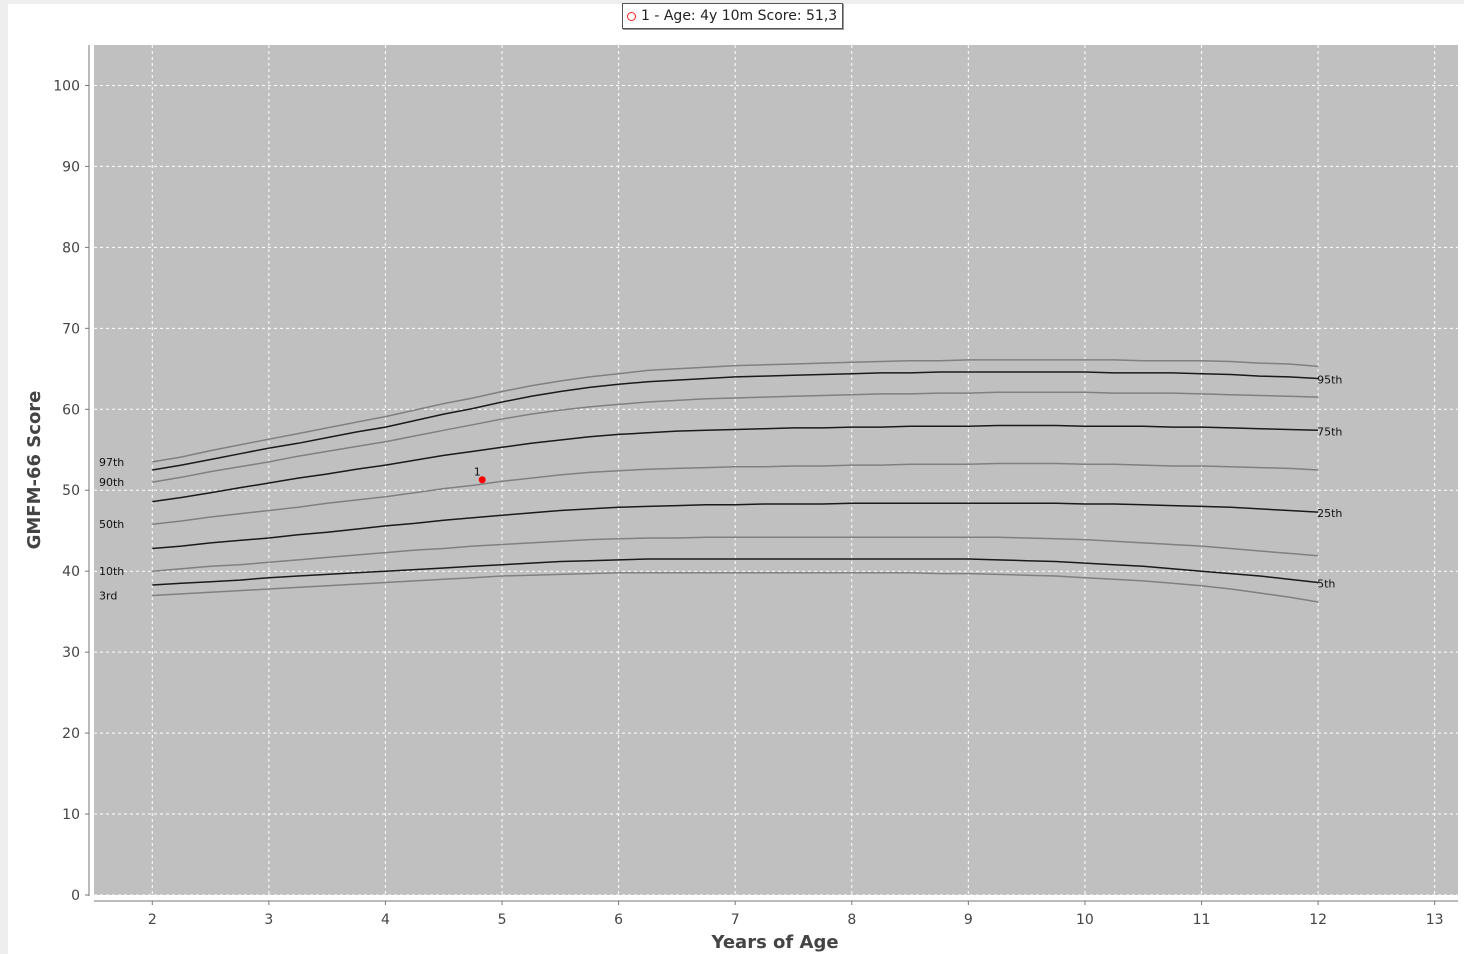  I want to click on y-tick-label-60: 60, so click(71, 410).